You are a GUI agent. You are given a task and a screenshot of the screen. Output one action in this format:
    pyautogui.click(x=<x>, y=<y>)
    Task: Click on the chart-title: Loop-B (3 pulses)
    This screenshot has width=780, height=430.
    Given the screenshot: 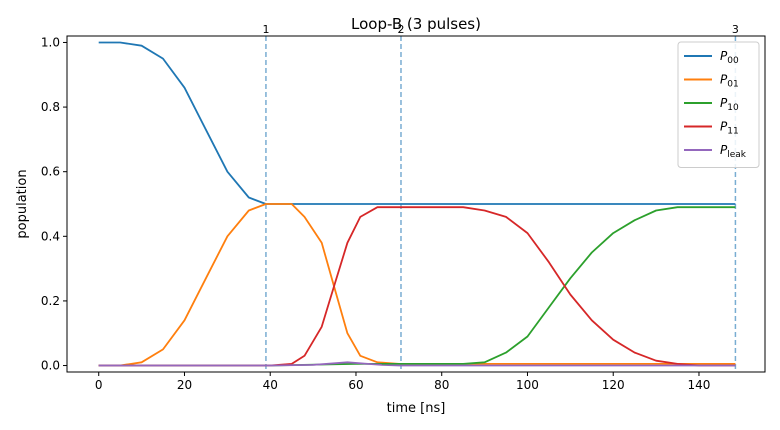 What is the action you would take?
    pyautogui.click(x=416, y=24)
    